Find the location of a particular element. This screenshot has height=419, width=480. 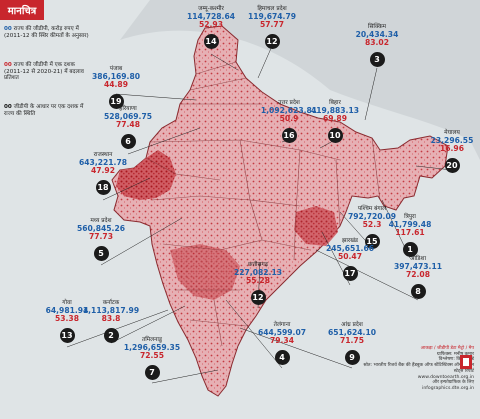

state-name: तेलंगाना is located at coordinates (282, 325).